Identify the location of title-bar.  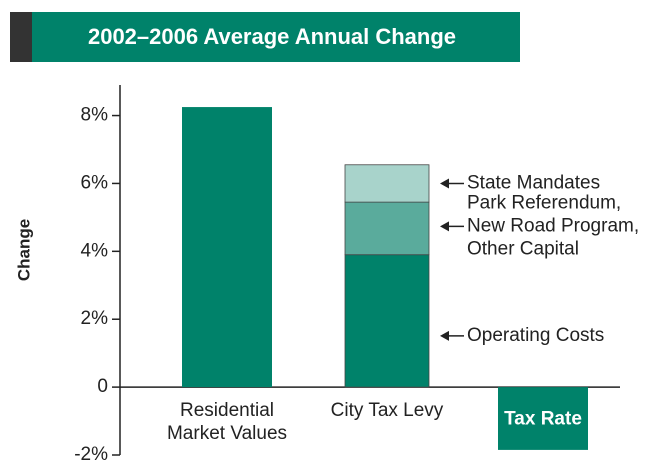
(265, 37).